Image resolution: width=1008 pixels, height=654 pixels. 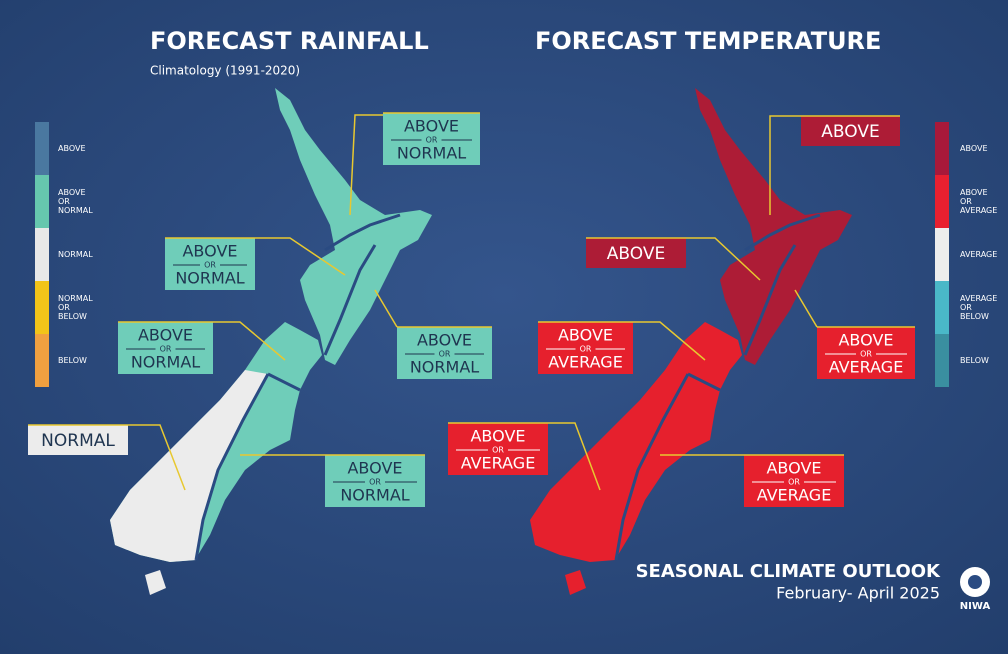 What do you see at coordinates (189, 466) in the screenshot?
I see `south-west-region` at bounding box center [189, 466].